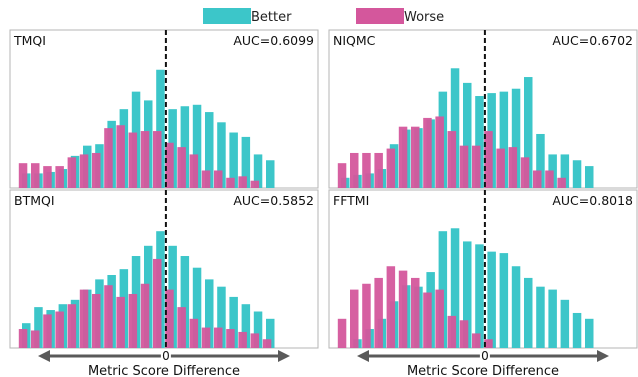 The image size is (638, 377). Describe the element at coordinates (424, 17) in the screenshot. I see `legend-label-worse: Worse` at that location.